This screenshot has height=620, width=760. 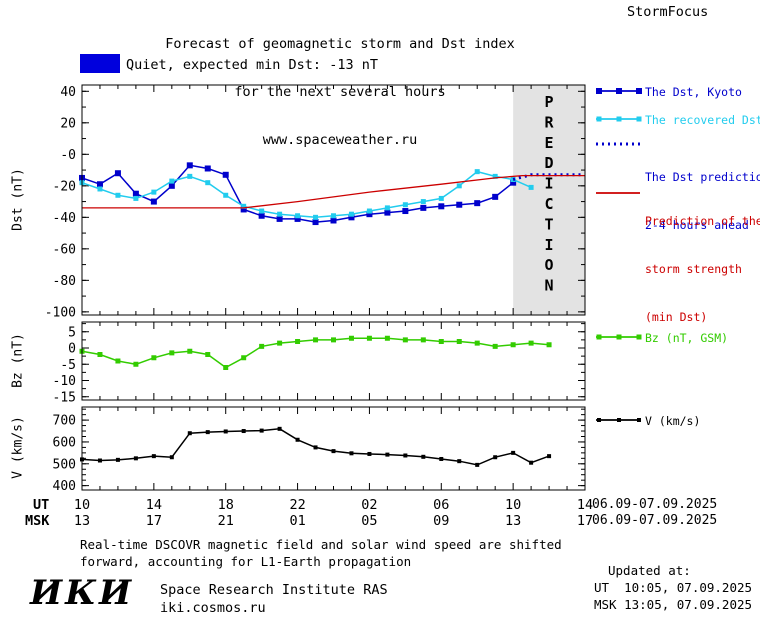 I want to click on svg-text: -0, so click(x=68, y=155).